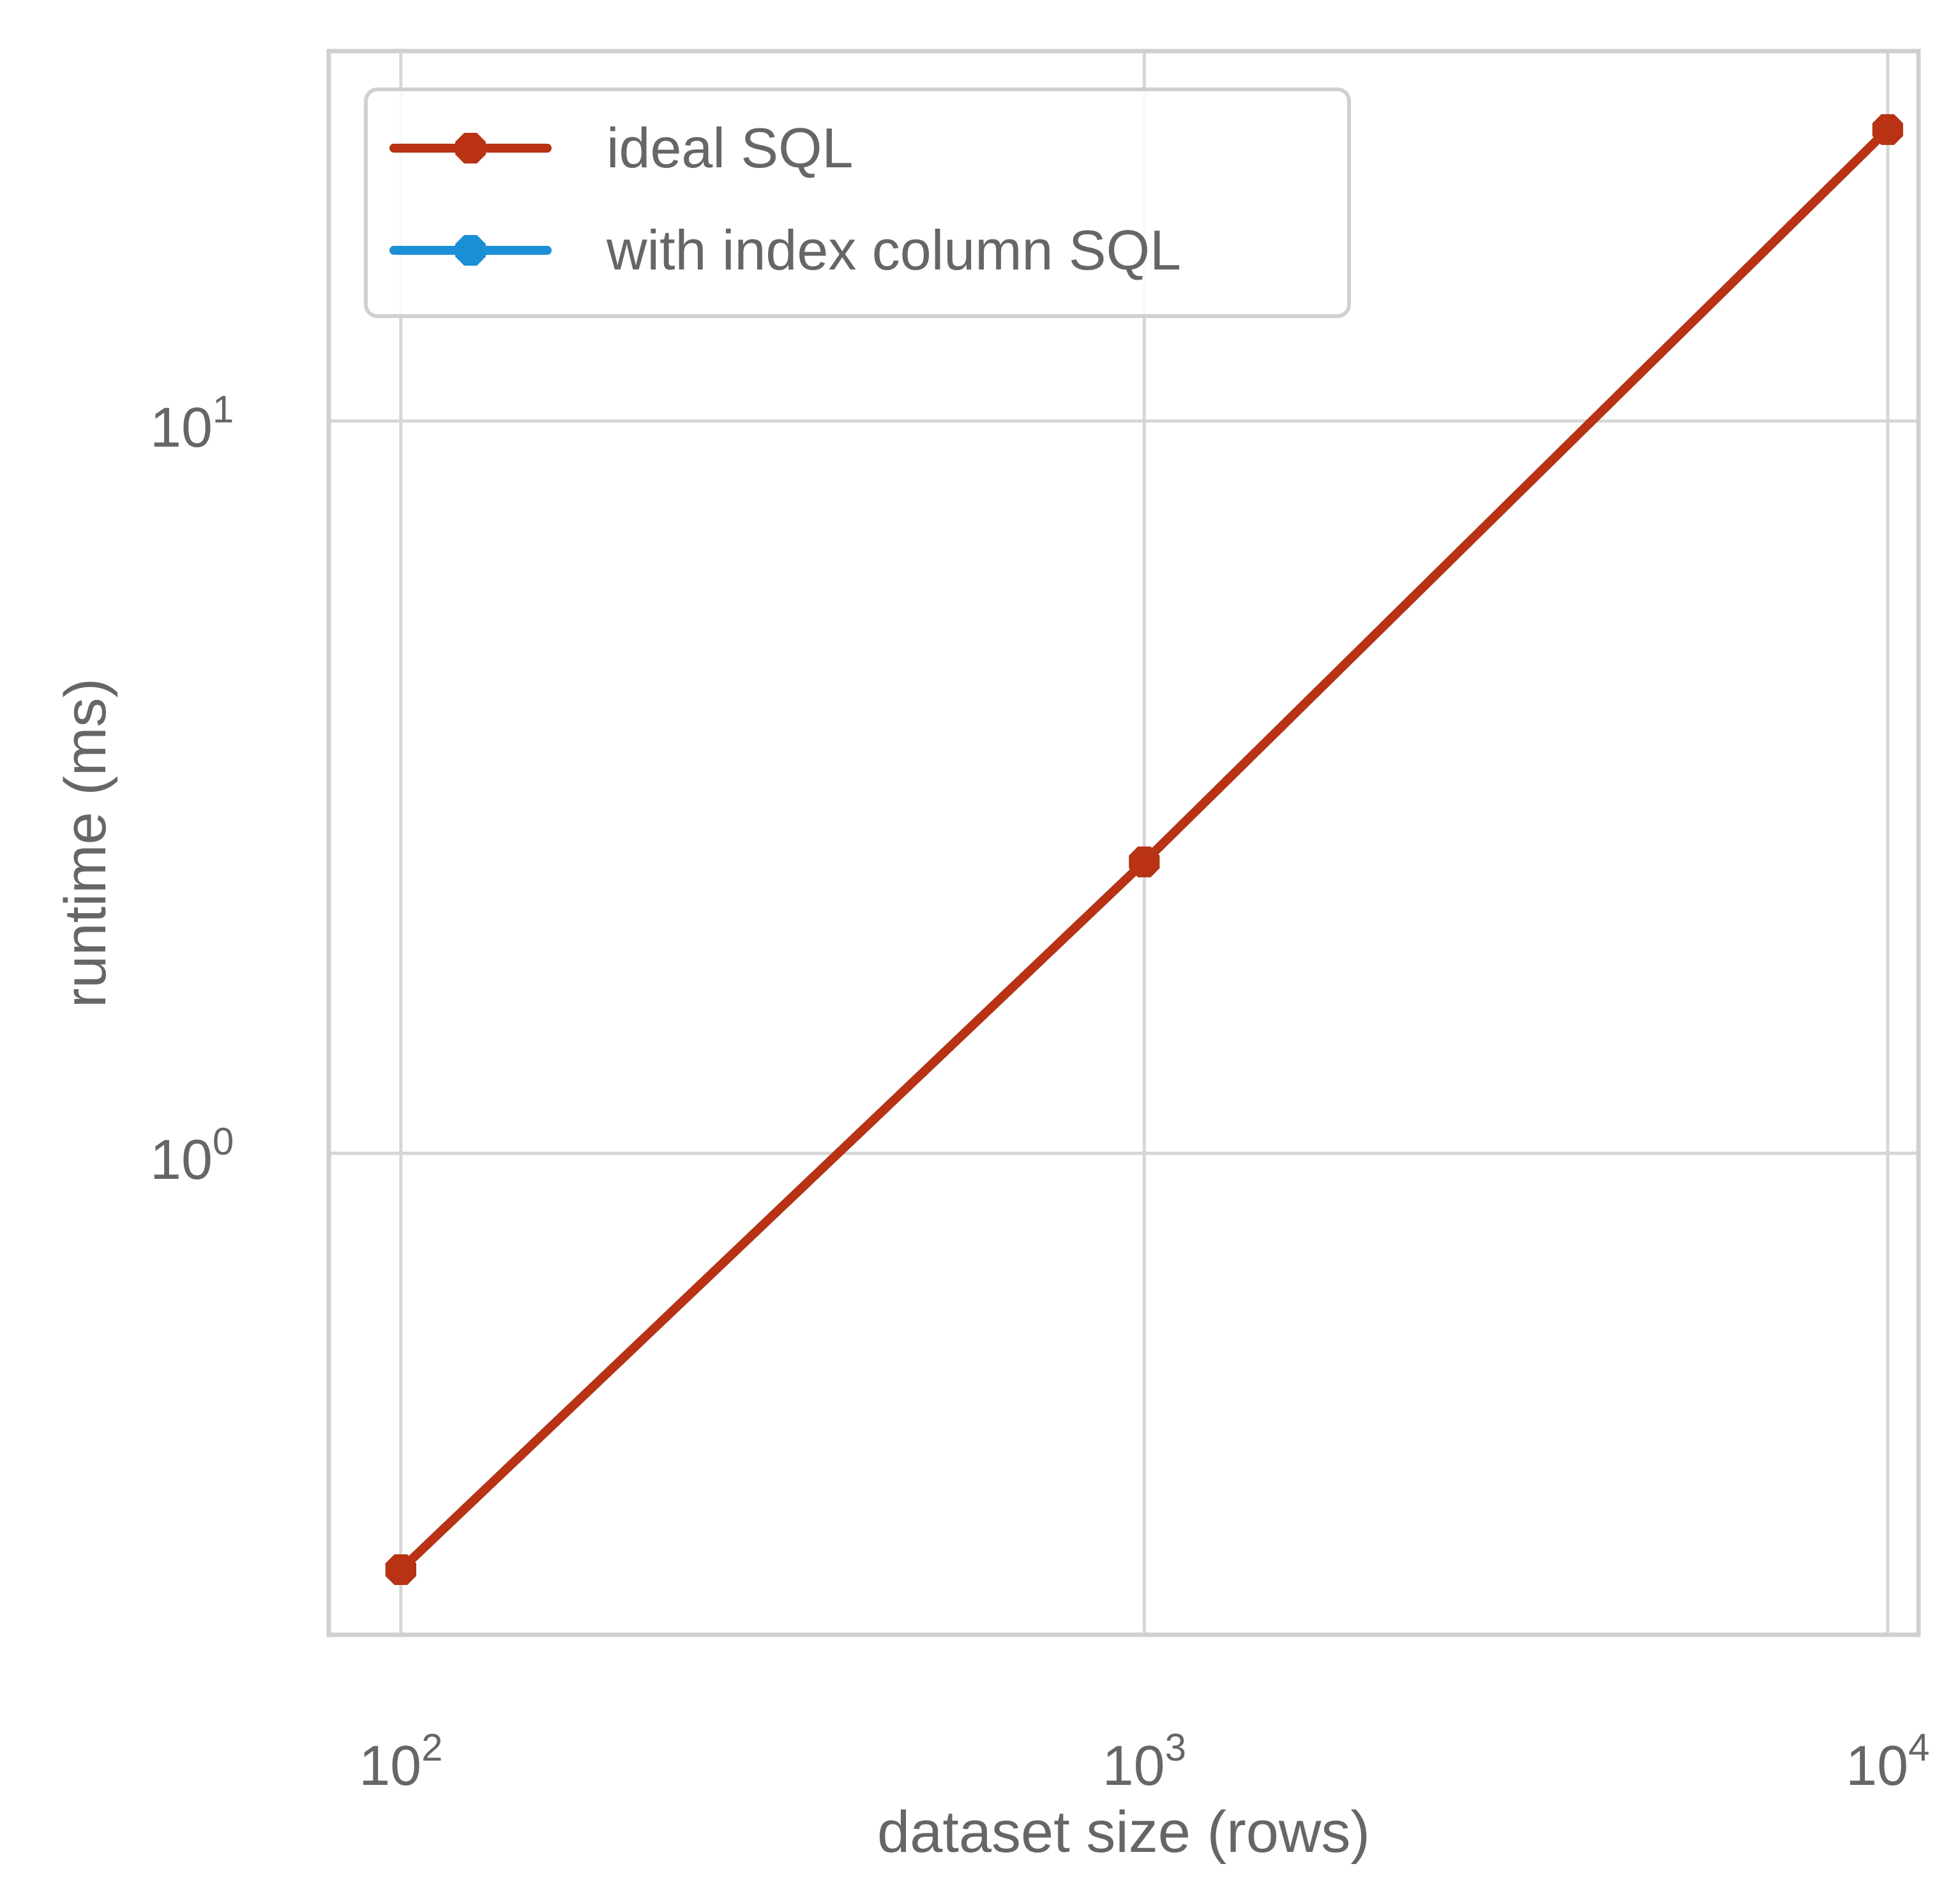 This screenshot has width=1960, height=1903. I want to click on y-axis-title: runtime (ms), so click(85, 843).